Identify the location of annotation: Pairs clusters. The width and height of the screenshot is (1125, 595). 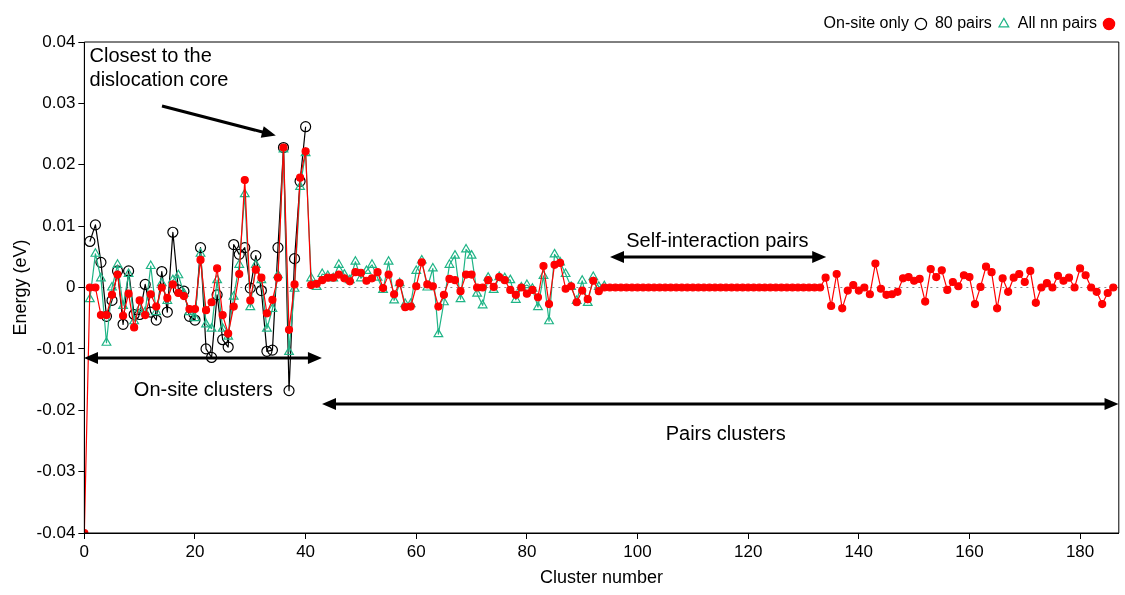
(725, 433).